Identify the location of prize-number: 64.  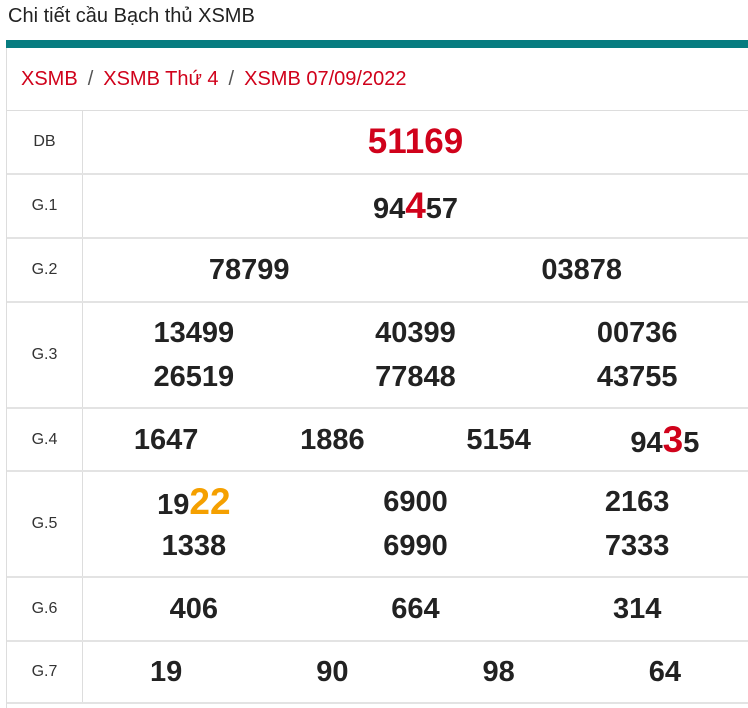
(665, 672).